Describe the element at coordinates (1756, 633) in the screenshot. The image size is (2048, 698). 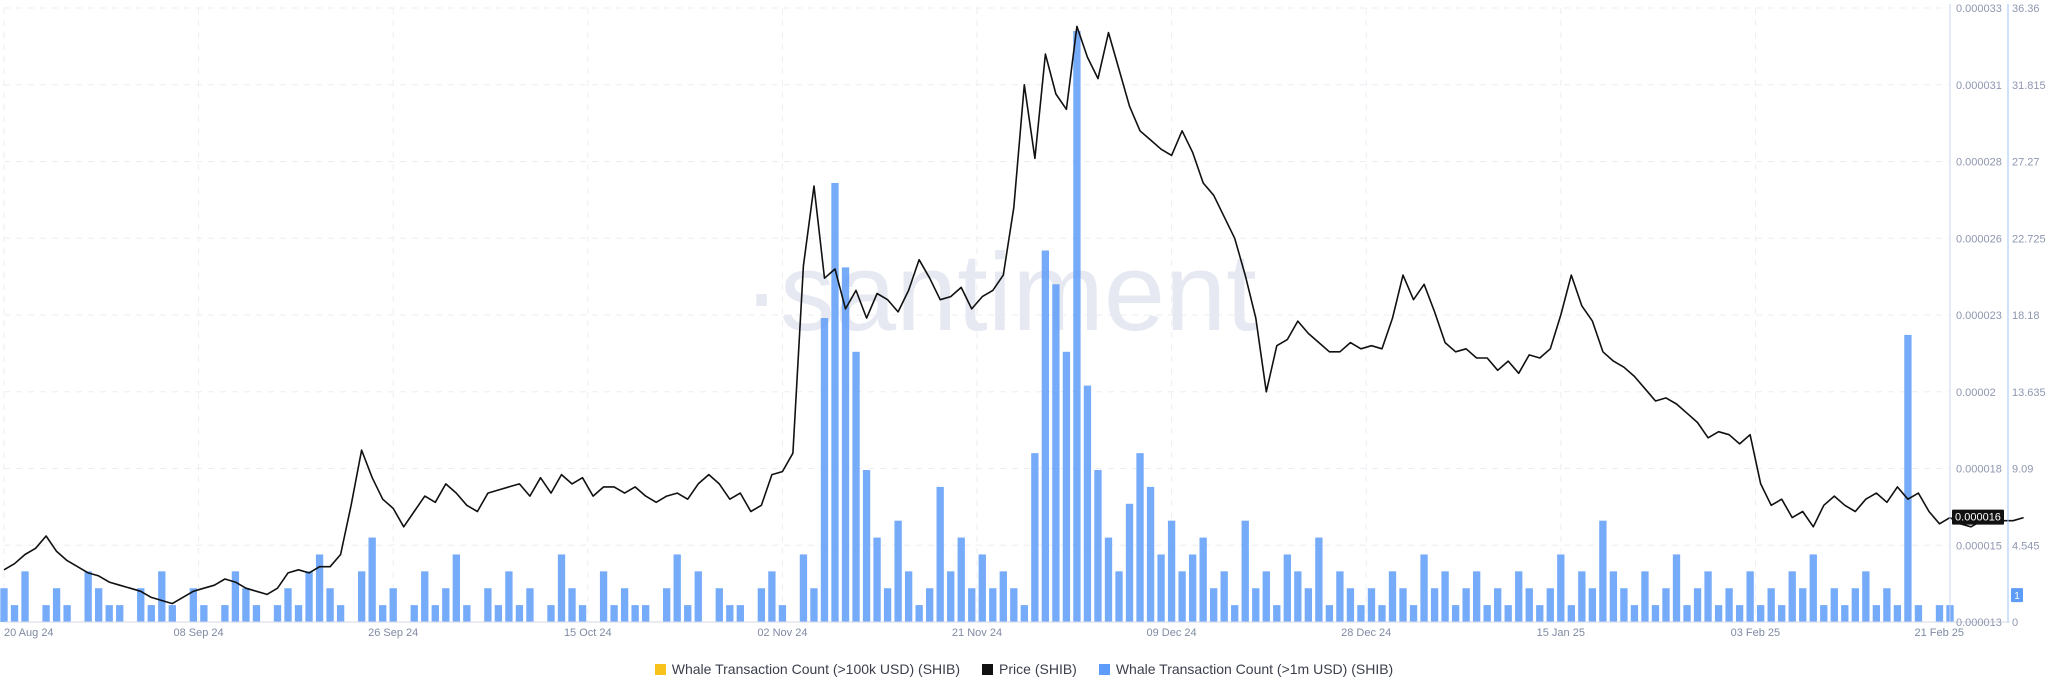
I see `x-tick-label: 03 Feb 25` at that location.